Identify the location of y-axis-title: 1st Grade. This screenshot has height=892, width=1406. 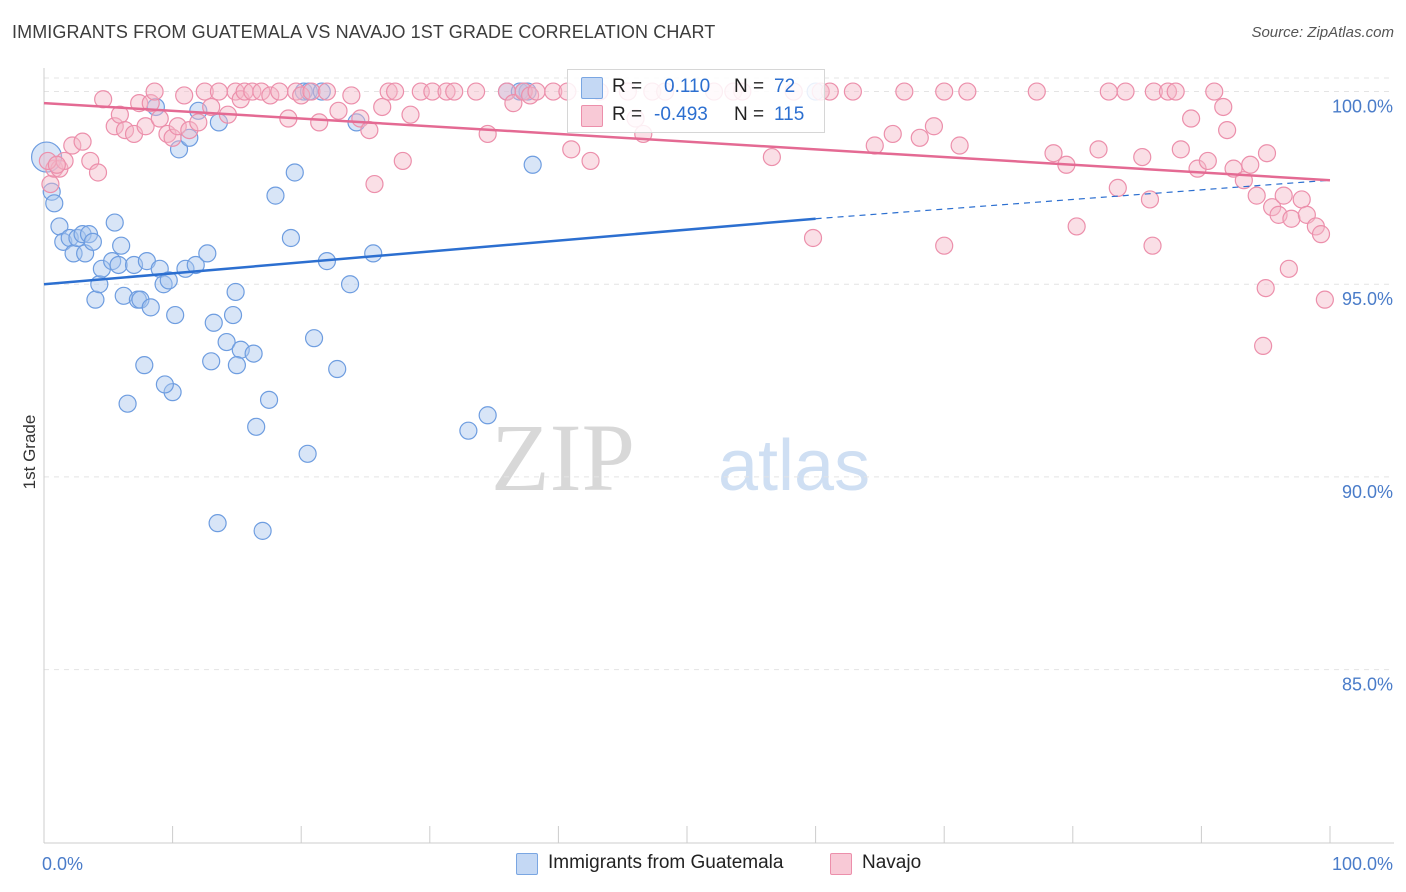
(29, 452).